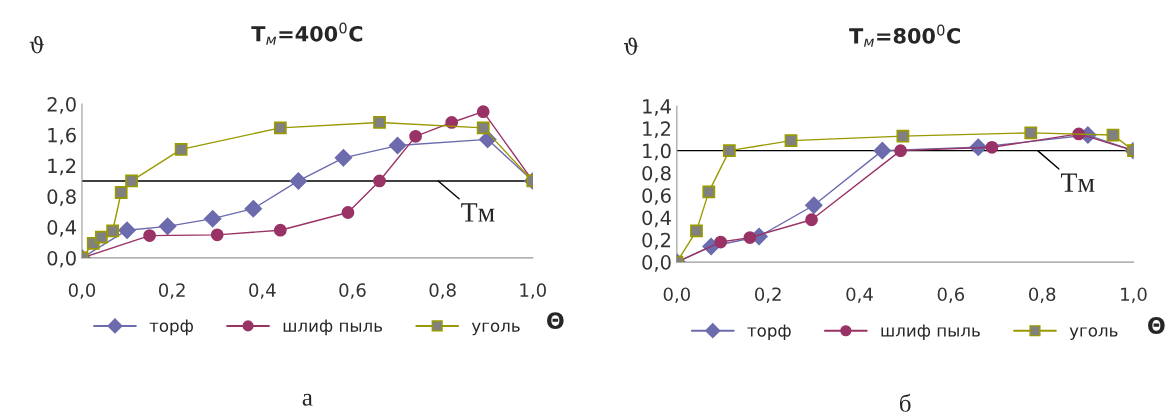 This screenshot has width=1171, height=416. Describe the element at coordinates (62, 136) in the screenshot. I see `y-tick-label: 1,6` at that location.